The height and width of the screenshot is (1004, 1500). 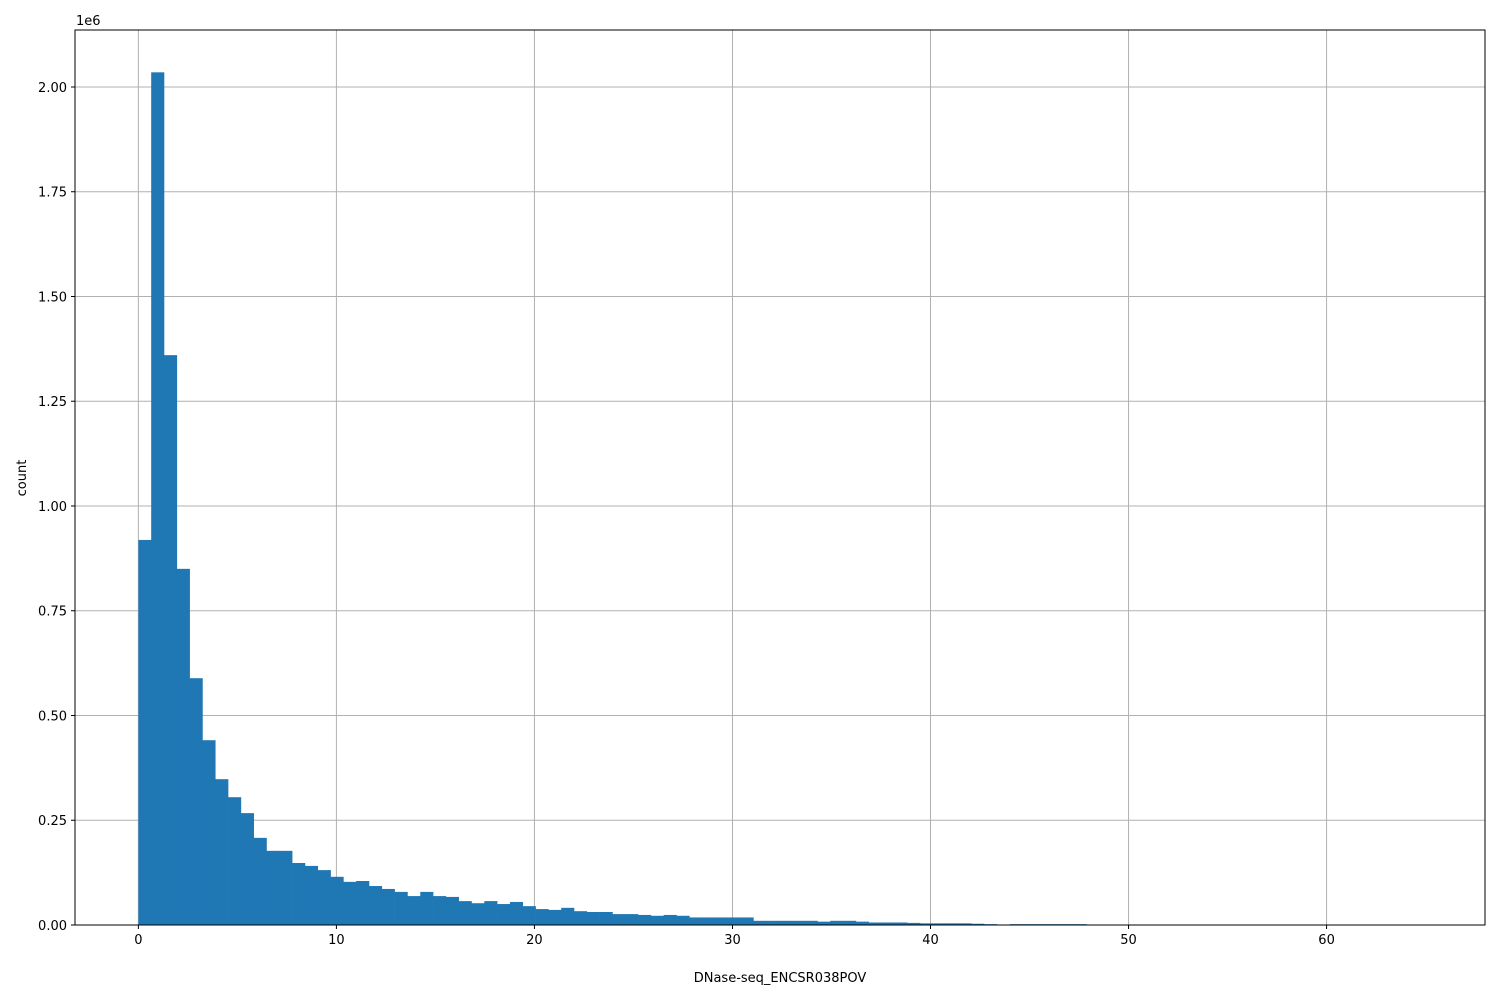 What do you see at coordinates (52, 821) in the screenshot?
I see `y-tick-label: 0.25` at bounding box center [52, 821].